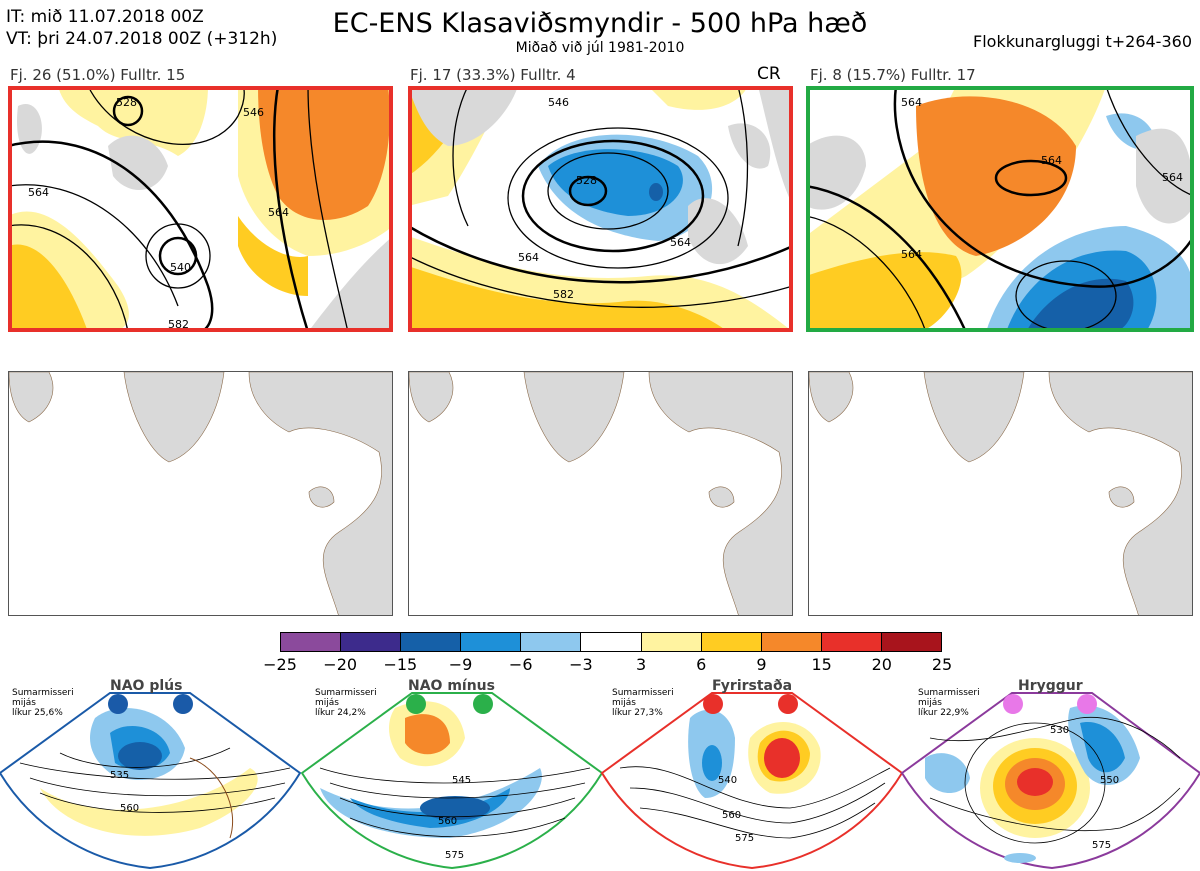 The width and height of the screenshot is (1200, 871). I want to click on regime-blocking-name: Fyrirstaða, so click(752, 686).